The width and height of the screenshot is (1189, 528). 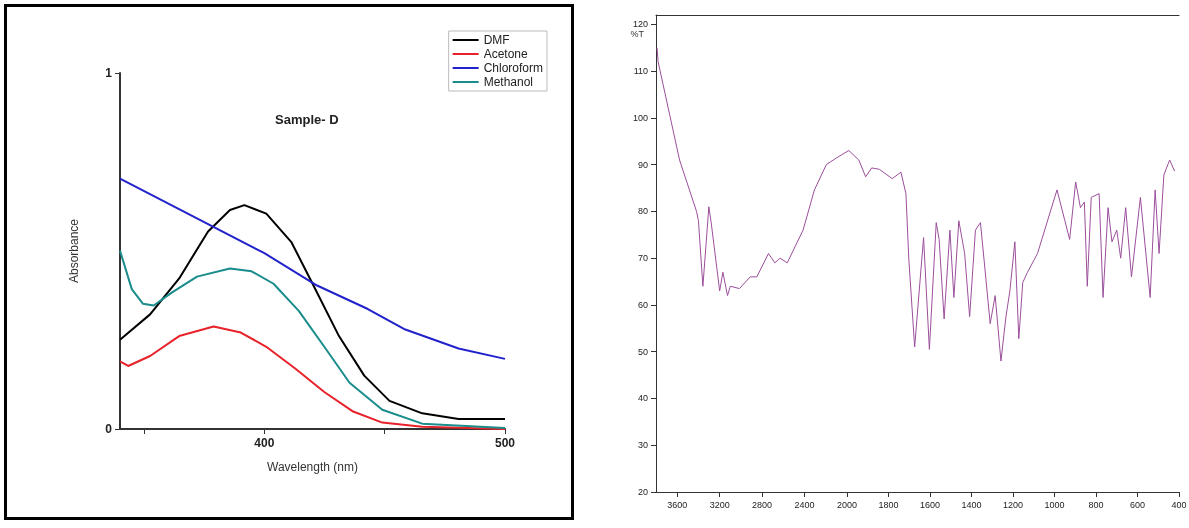 I want to click on y-tick-label: 50, so click(x=642, y=351).